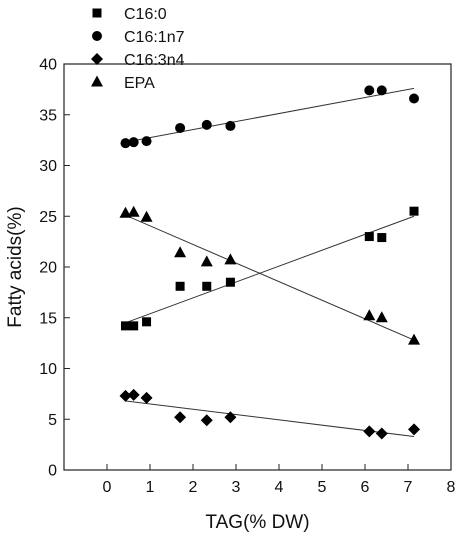 The image size is (458, 539). I want to click on x-tick-label: 1, so click(150, 487).